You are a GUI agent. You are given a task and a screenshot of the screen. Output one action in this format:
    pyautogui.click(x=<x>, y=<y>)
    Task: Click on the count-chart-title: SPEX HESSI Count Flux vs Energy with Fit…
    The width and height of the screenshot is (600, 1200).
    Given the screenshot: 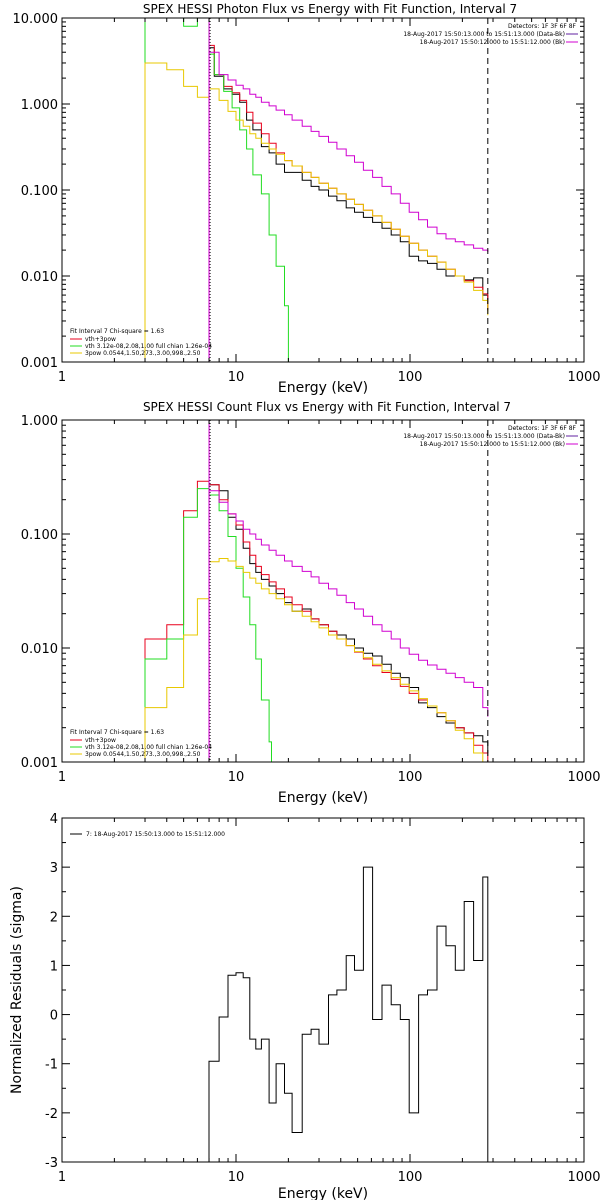 What is the action you would take?
    pyautogui.click(x=327, y=407)
    